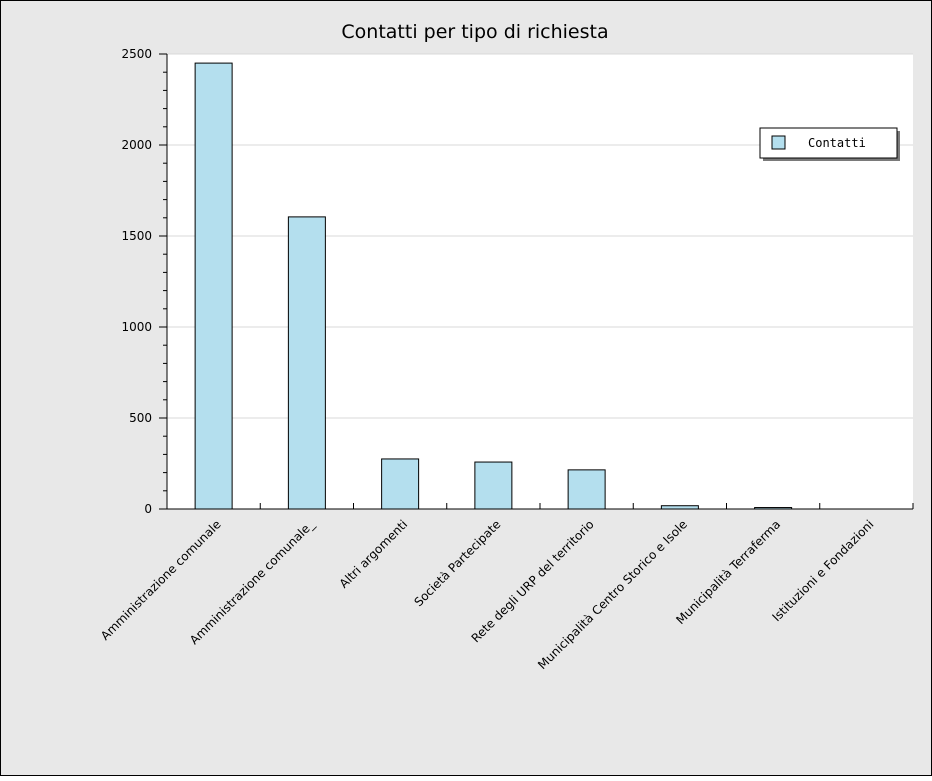  I want to click on y-tick-label: 0, so click(148, 509).